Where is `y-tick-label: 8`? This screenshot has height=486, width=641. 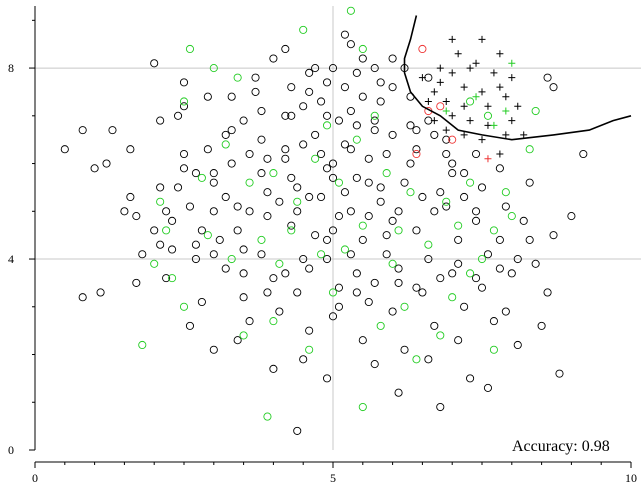
y-tick-label: 8 is located at coordinates (11, 68).